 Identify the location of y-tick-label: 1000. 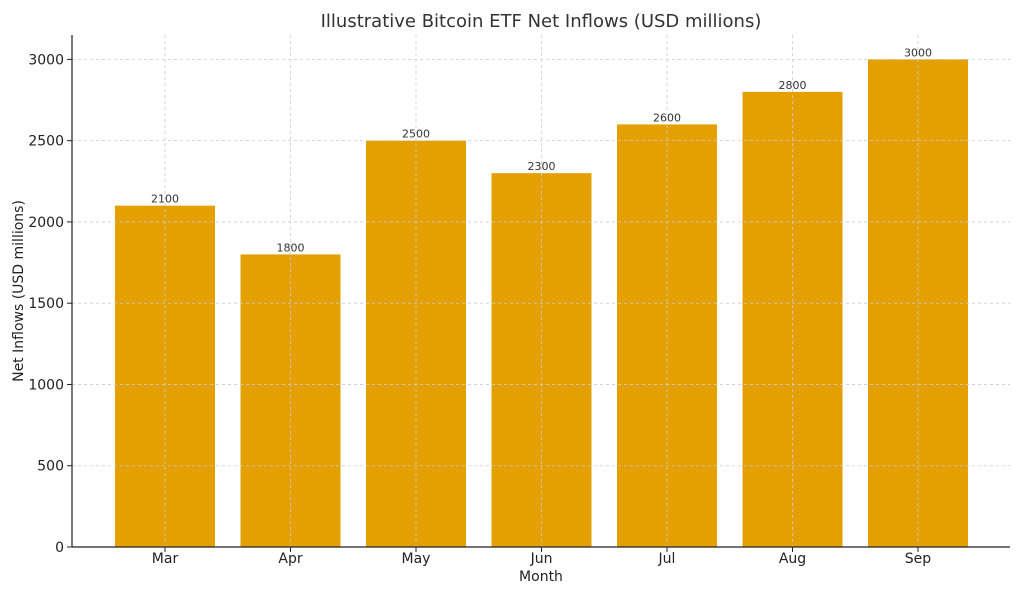
(46, 385).